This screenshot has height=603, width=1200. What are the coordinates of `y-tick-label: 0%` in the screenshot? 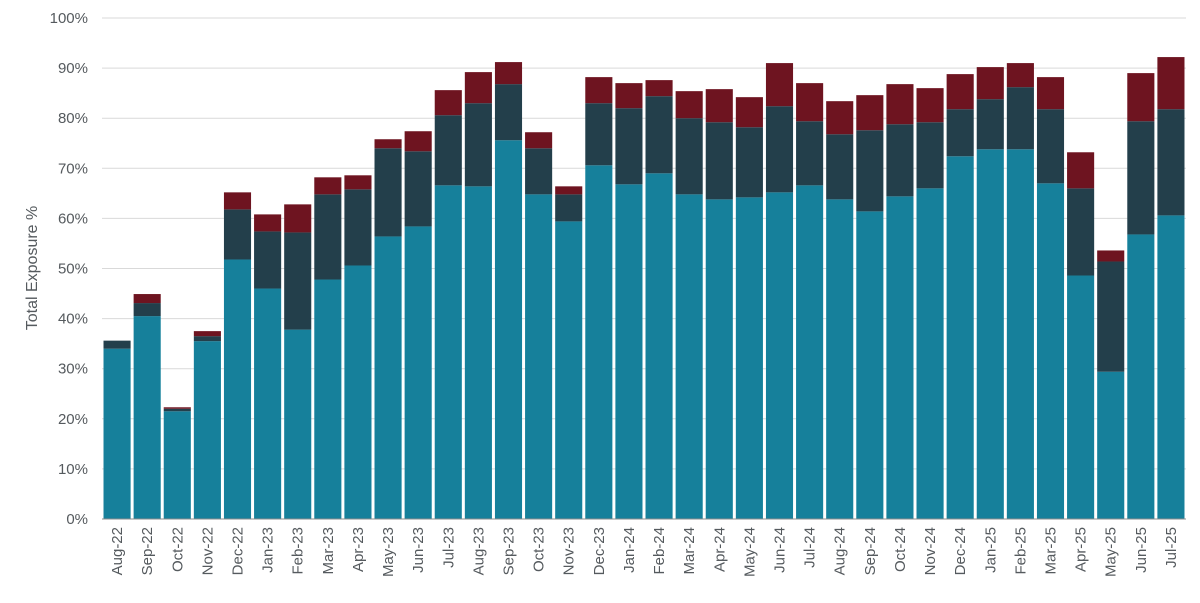 It's located at (77, 519).